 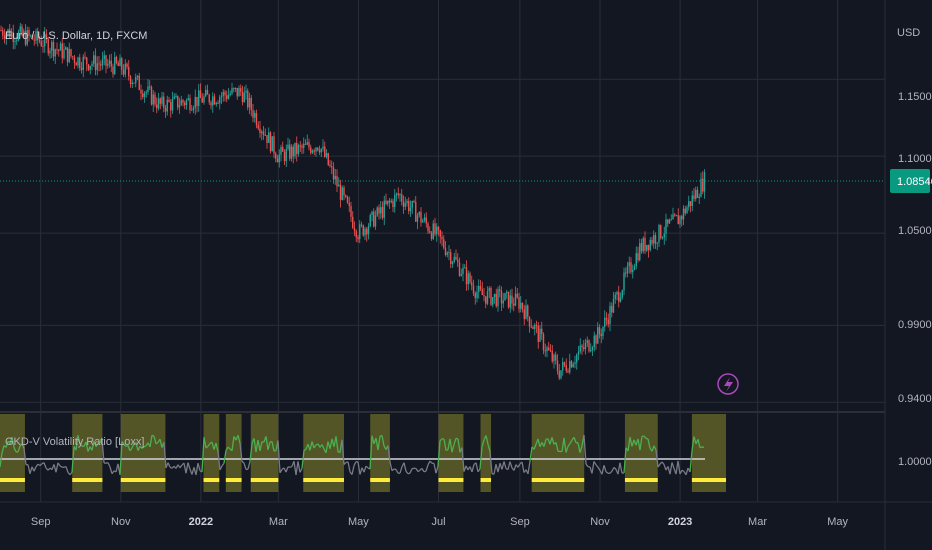 What do you see at coordinates (837, 522) in the screenshot?
I see `time-axis-label: May` at bounding box center [837, 522].